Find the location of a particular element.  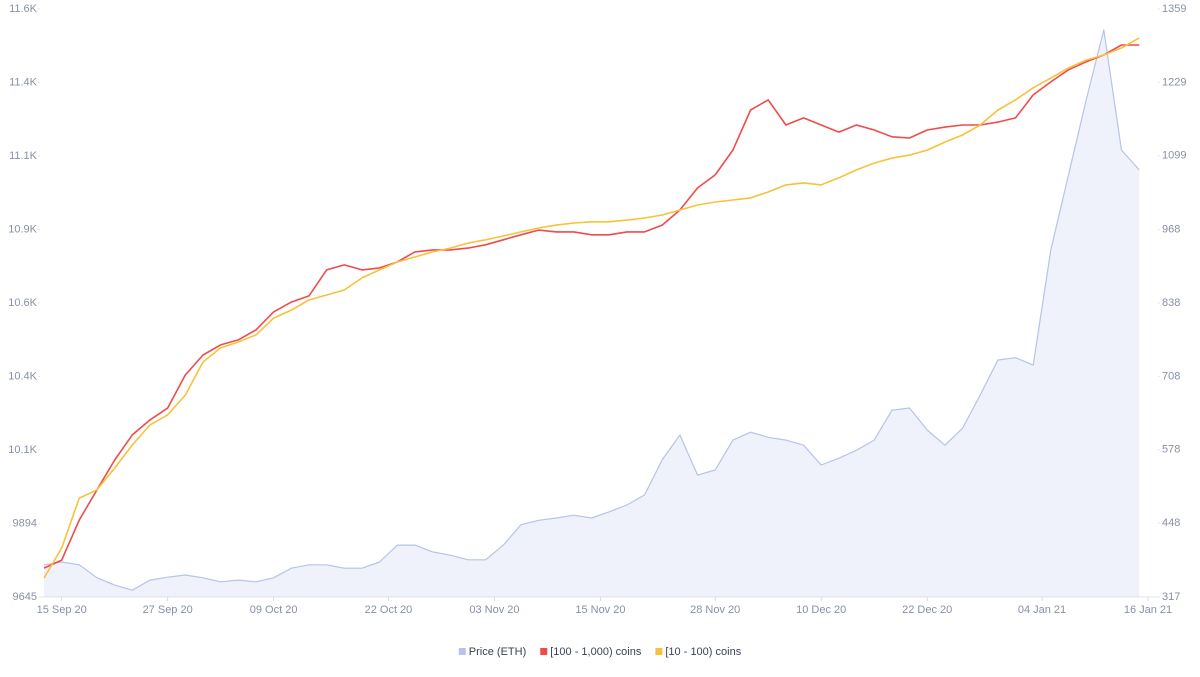

y-tick-label: 10.6K is located at coordinates (22, 303).